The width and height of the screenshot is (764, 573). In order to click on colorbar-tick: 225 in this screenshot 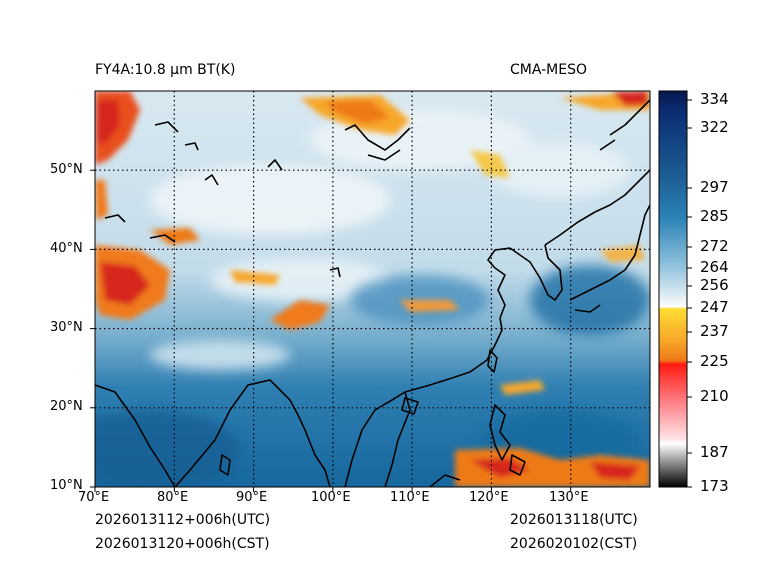, I will do `click(714, 361)`.